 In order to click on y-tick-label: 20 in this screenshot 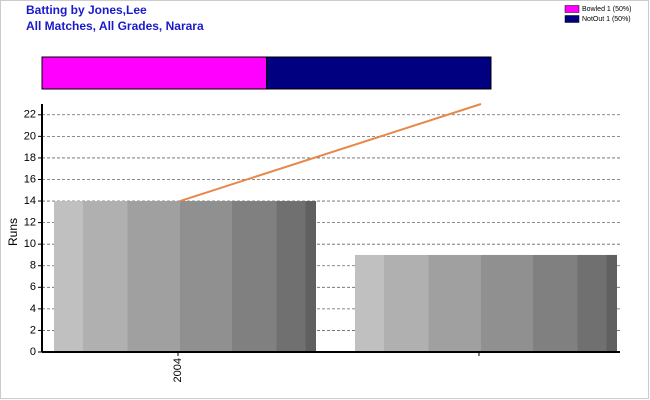, I will do `click(30, 136)`.